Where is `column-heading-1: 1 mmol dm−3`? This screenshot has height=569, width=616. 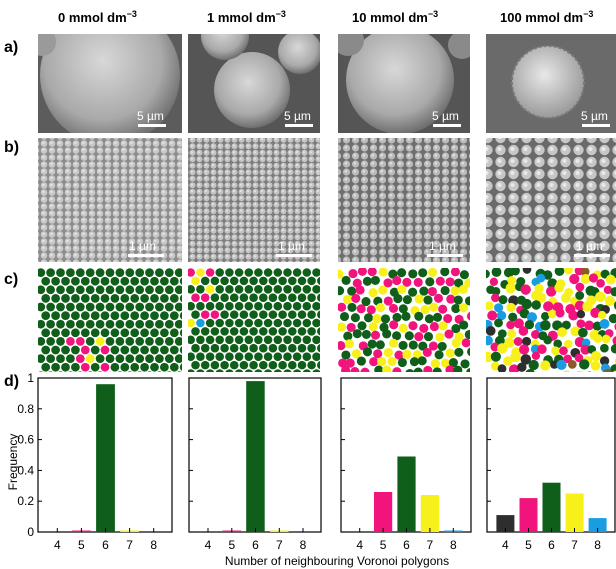 column-heading-1: 1 mmol dm−3 is located at coordinates (246, 17).